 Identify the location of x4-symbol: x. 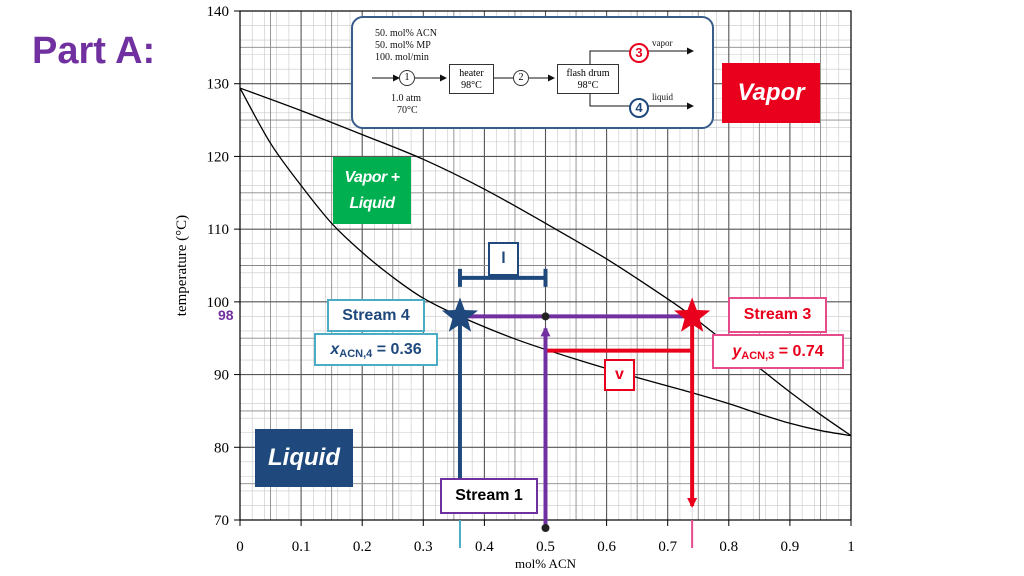
(335, 349).